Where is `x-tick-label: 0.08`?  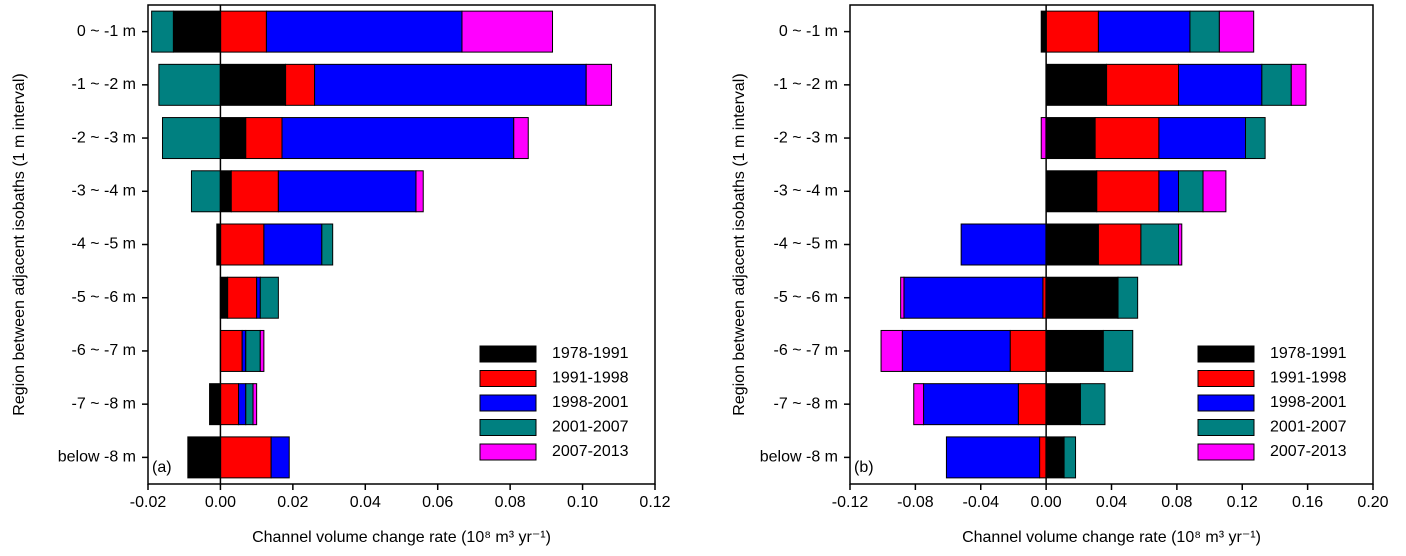
x-tick-label: 0.08 is located at coordinates (510, 502).